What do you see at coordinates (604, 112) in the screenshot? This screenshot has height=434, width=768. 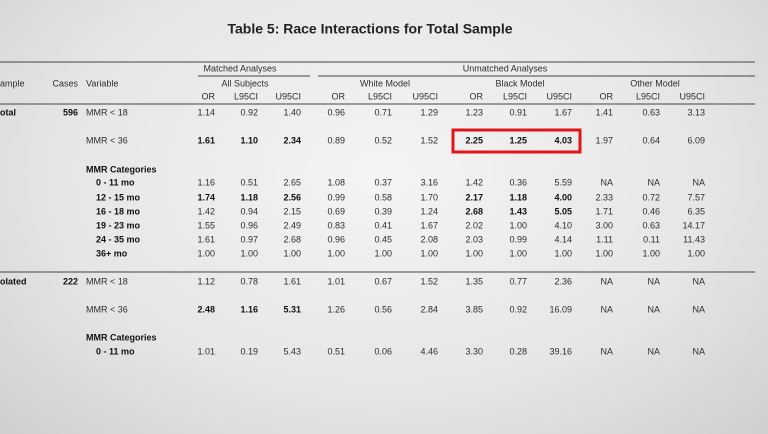 I see `table-cell: 1.41` at bounding box center [604, 112].